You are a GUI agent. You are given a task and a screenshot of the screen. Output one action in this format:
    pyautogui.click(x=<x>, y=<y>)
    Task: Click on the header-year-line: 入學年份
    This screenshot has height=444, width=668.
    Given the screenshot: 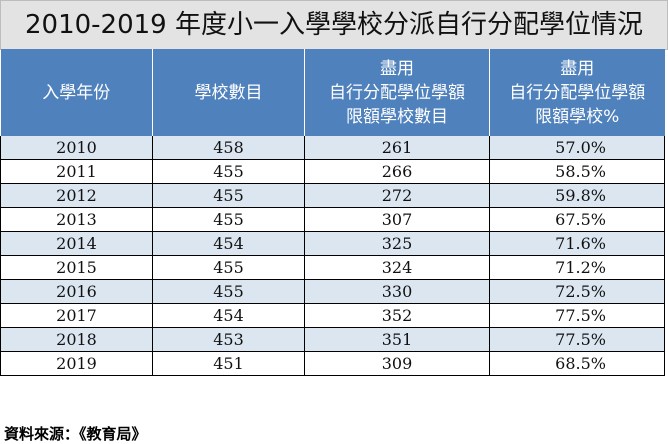 What is the action you would take?
    pyautogui.click(x=76, y=92)
    